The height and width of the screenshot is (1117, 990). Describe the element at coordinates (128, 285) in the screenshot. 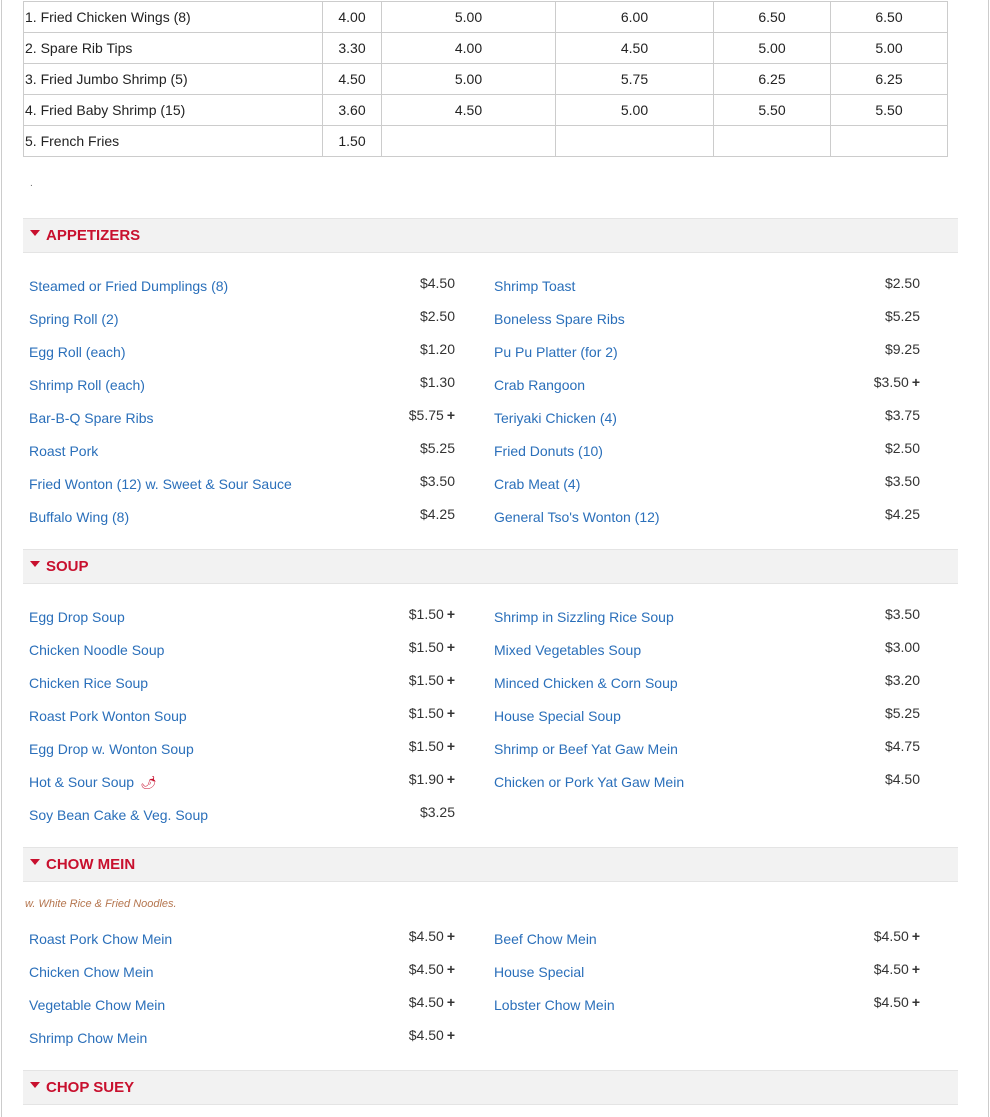

I see `menu-item-name: Steamed or Fried Dumplings (8)` at that location.